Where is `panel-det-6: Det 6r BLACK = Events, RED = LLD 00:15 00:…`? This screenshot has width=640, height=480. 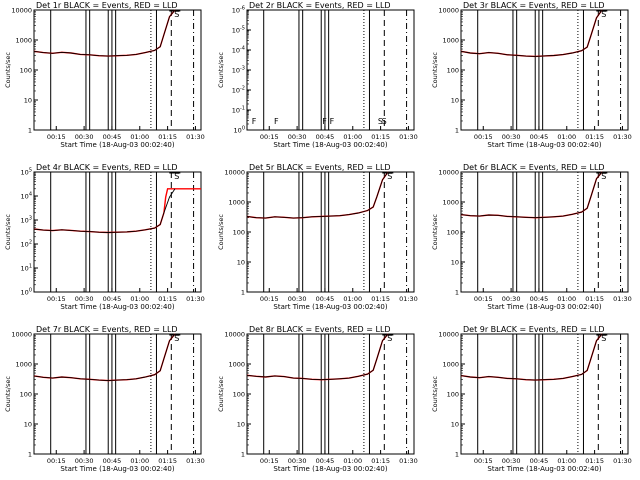
panel-det-6: Det 6r BLACK = Events, RED = LLD 00:15 00:… is located at coordinates (531, 237).